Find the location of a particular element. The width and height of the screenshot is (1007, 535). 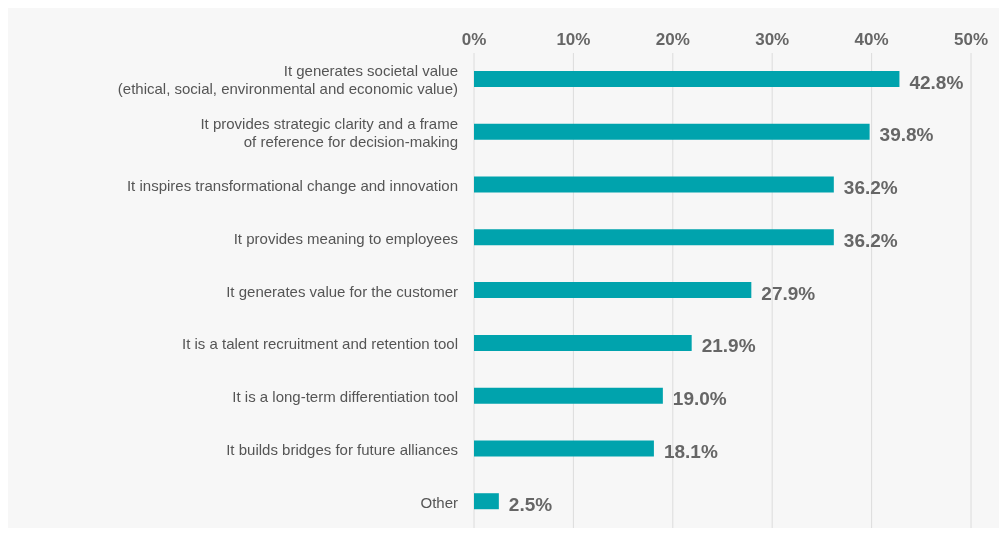

y-tick-label: It generates societal value (ethical, social, environmental and economic value) is located at coordinates (287, 79).